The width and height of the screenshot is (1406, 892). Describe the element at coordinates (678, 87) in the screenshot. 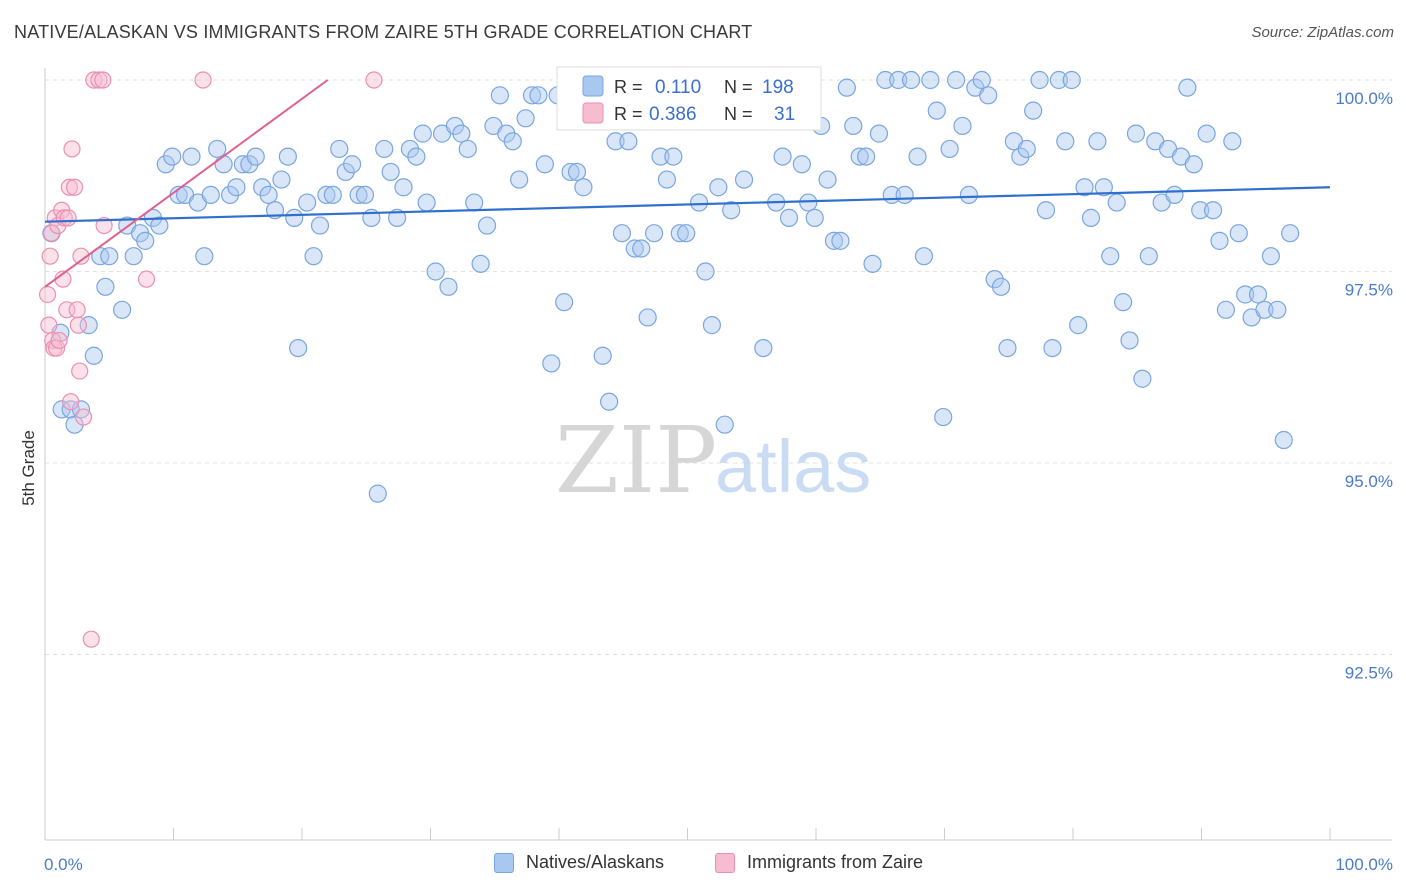

I see `r-value-1: 0.110` at that location.